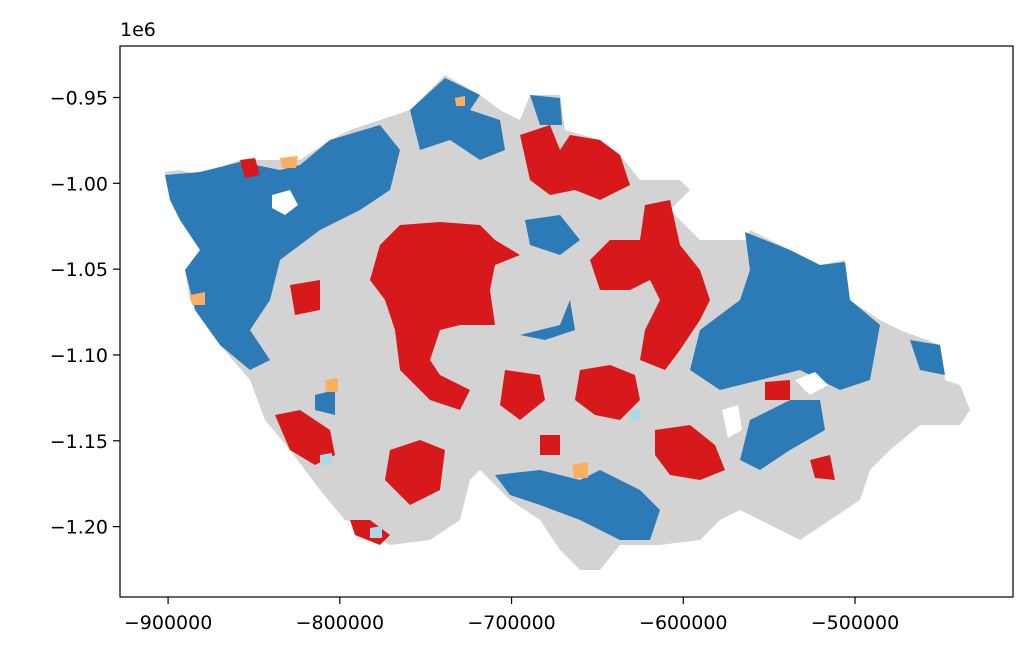  I want to click on x-tick-label: −900000, so click(168, 623).